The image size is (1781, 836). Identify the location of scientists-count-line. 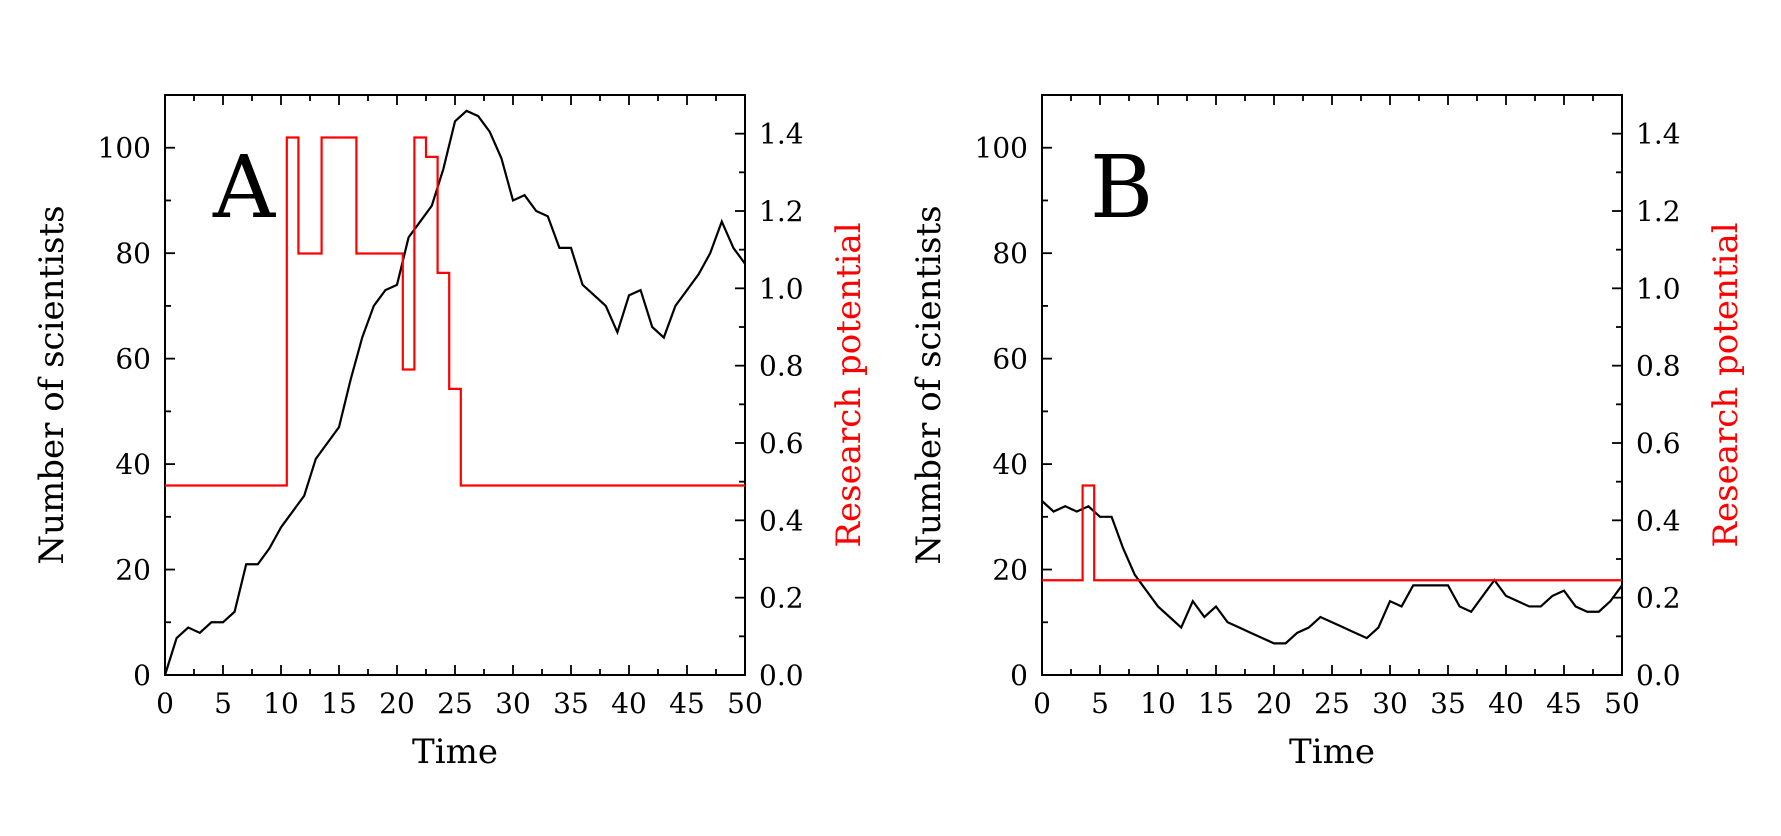
(1332, 572).